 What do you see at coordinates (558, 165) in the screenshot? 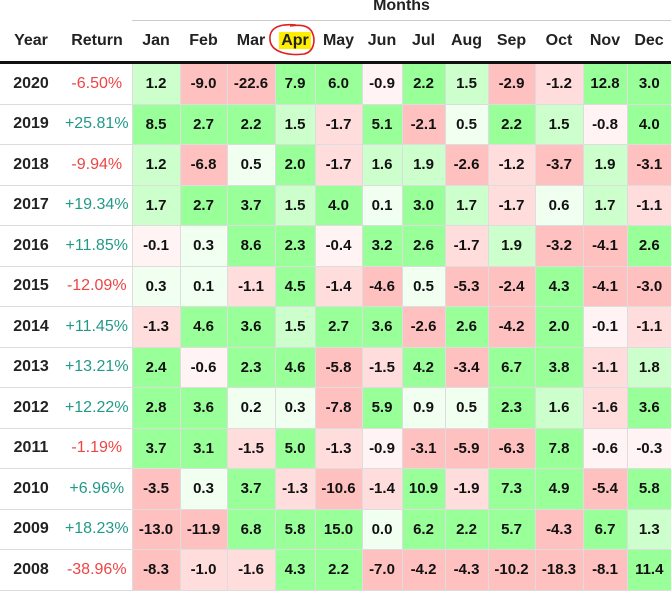
I see `monthly-return-cell: -3.7` at bounding box center [558, 165].